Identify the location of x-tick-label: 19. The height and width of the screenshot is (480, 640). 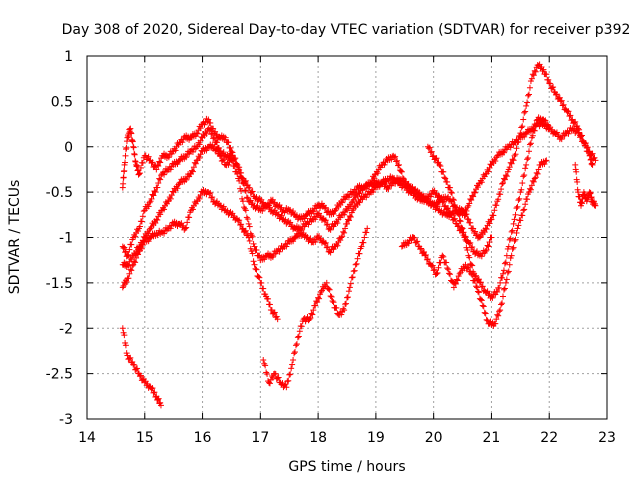
(376, 438).